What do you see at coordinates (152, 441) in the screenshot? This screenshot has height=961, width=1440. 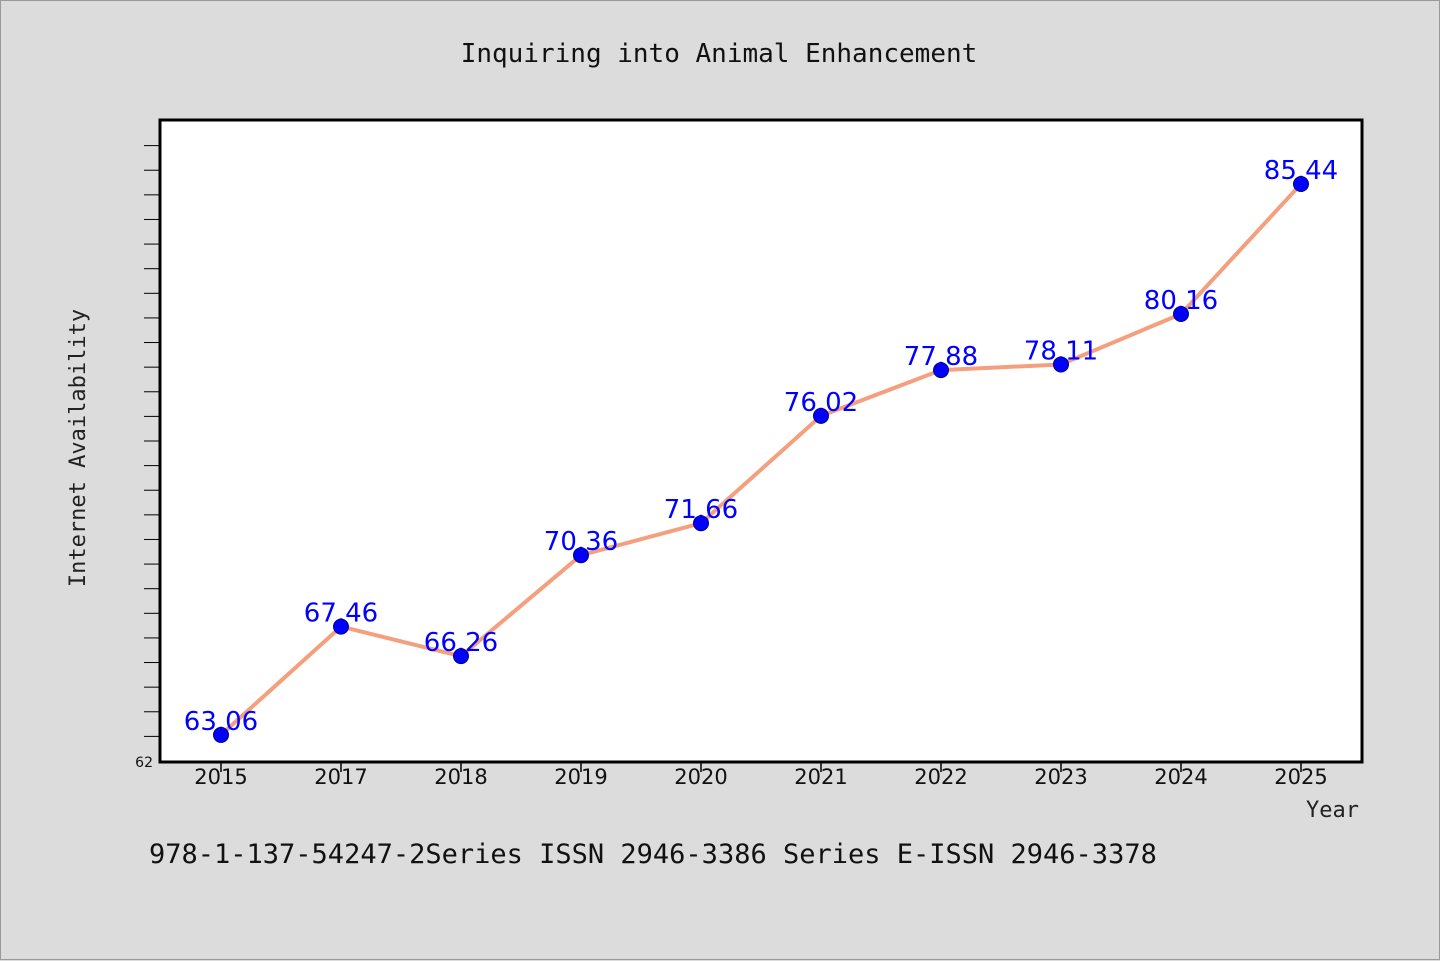 I see `y-axis-ticks` at bounding box center [152, 441].